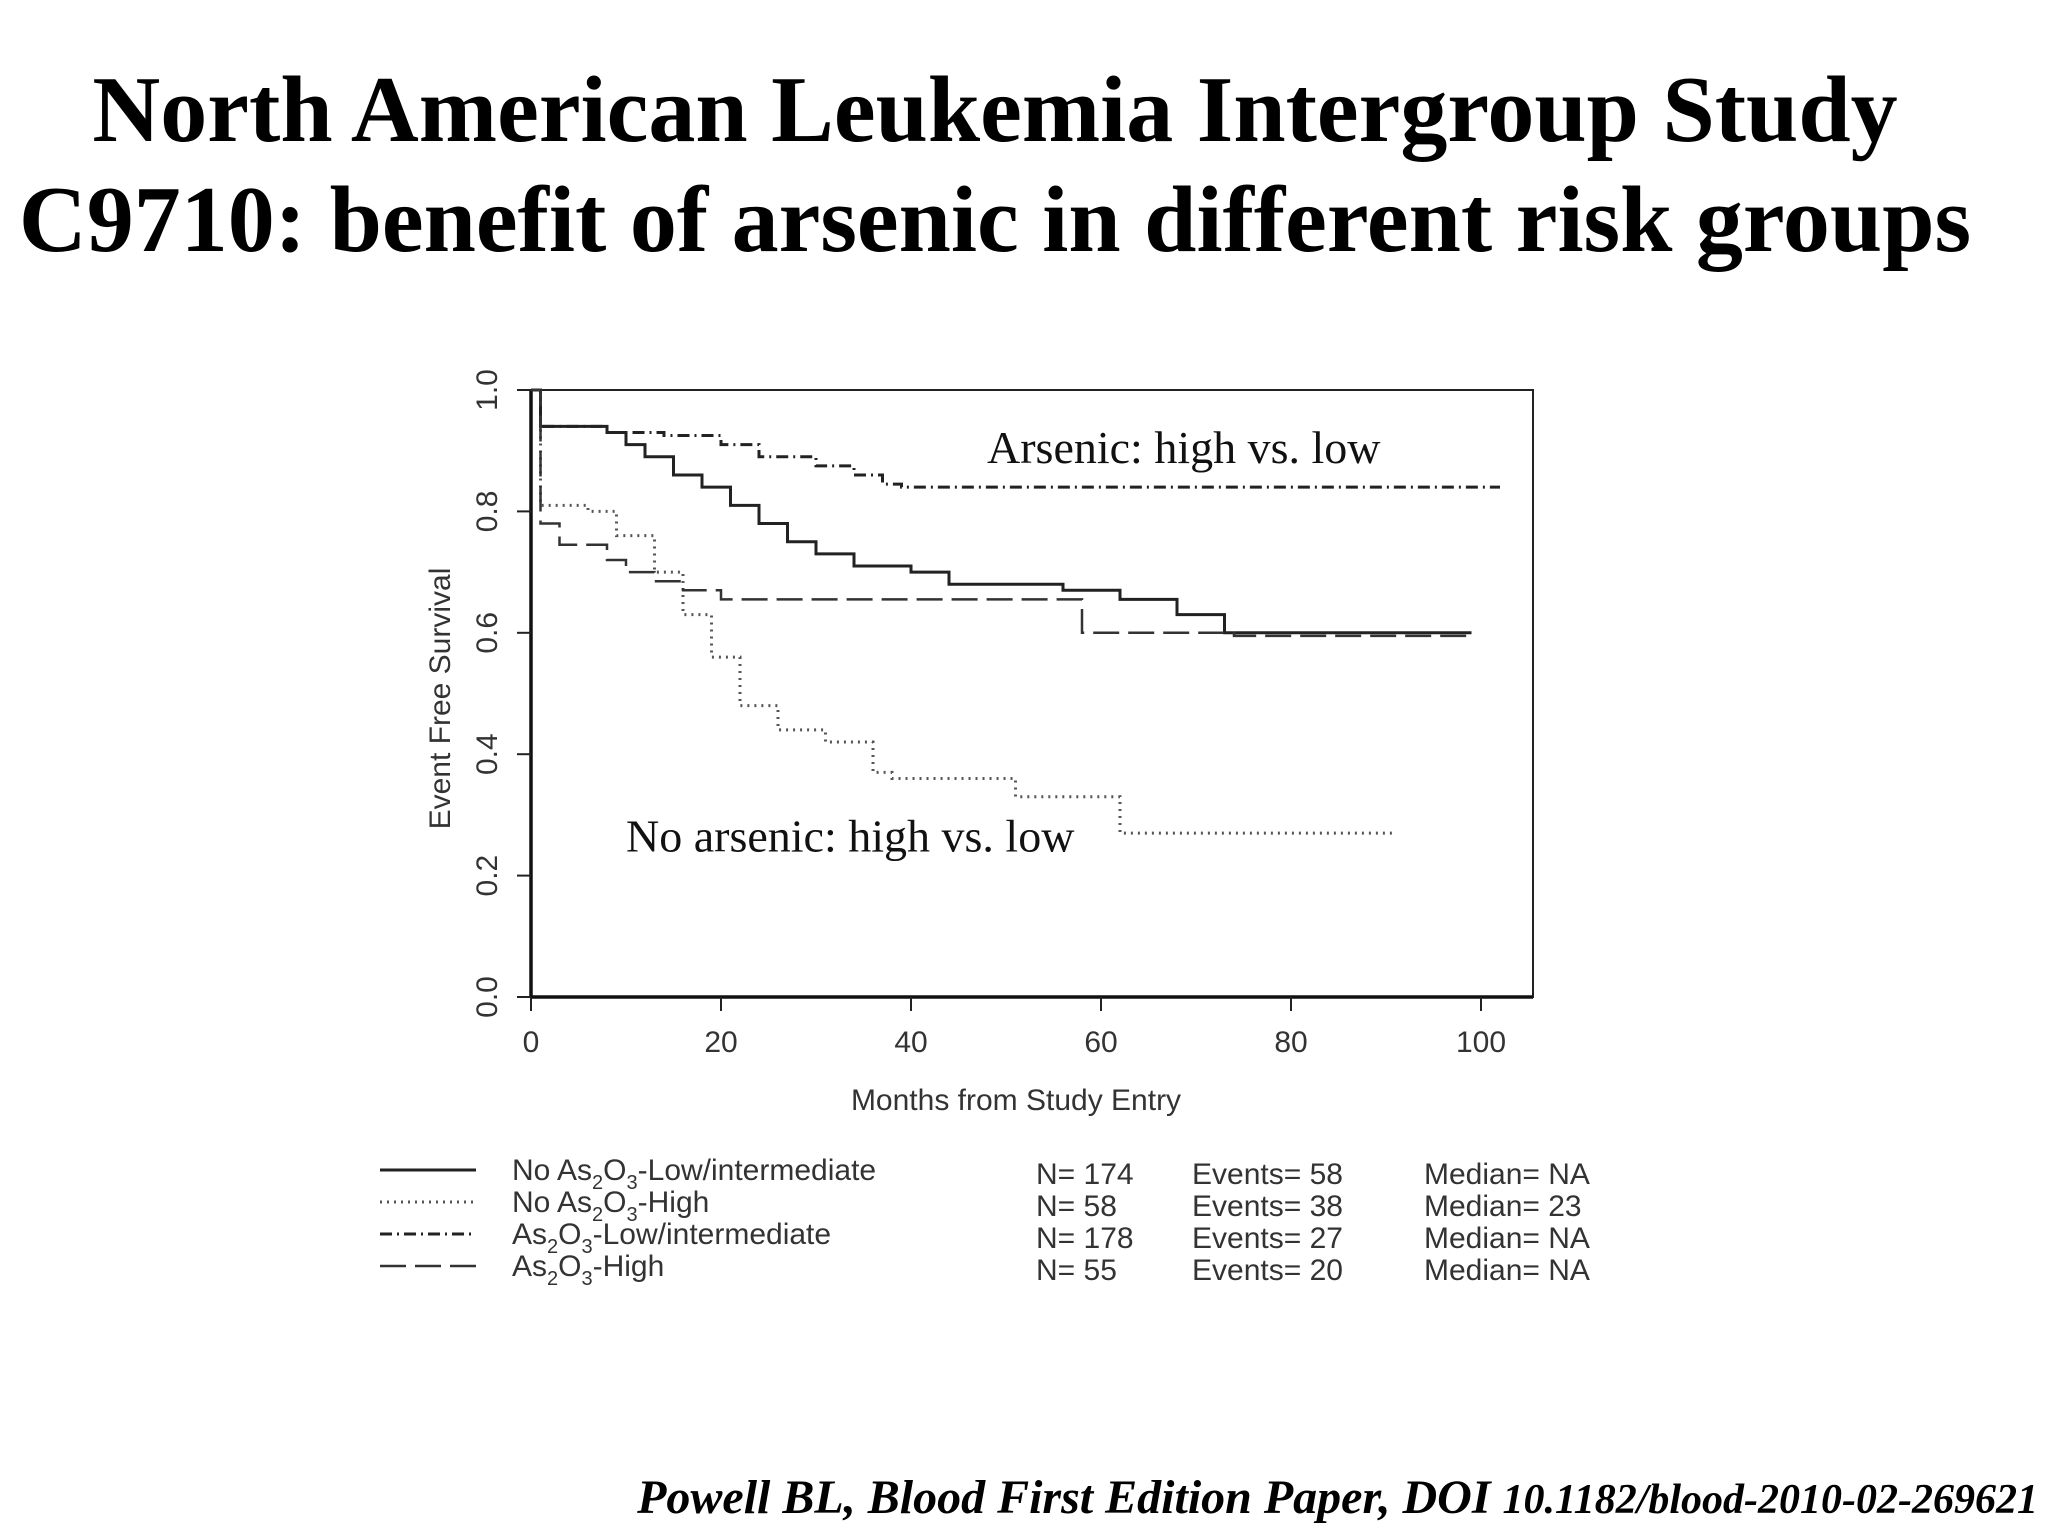  I want to click on legend-median-3: Median= NA, so click(1507, 1238).